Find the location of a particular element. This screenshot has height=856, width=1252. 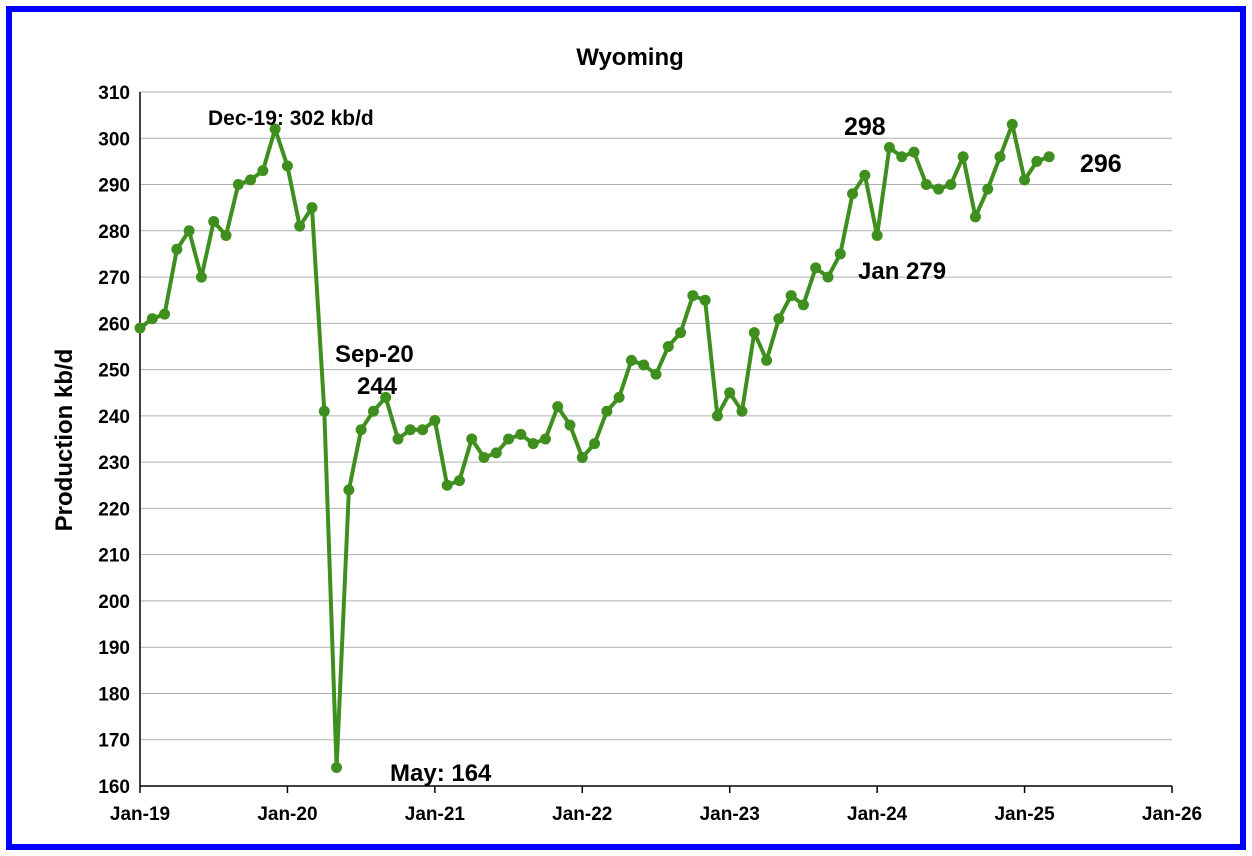

y-tick-label: 160 is located at coordinates (114, 787).